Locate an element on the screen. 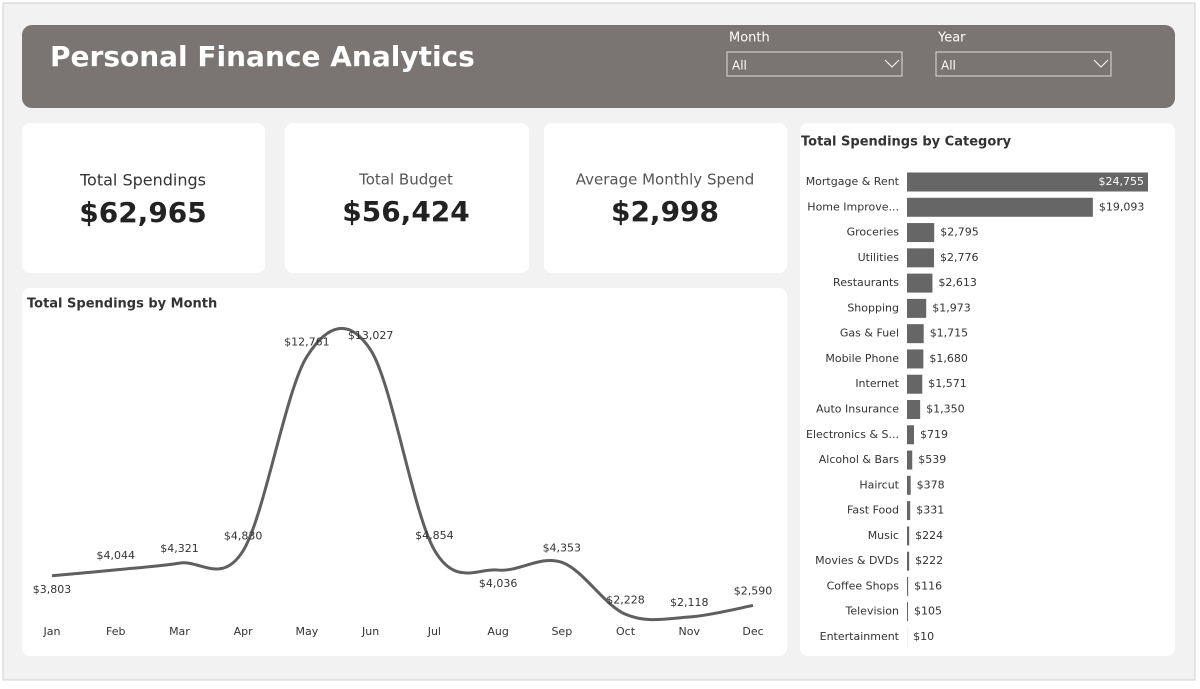 The image size is (1200, 689). y-tick-label: Movies & DVDs is located at coordinates (857, 560).